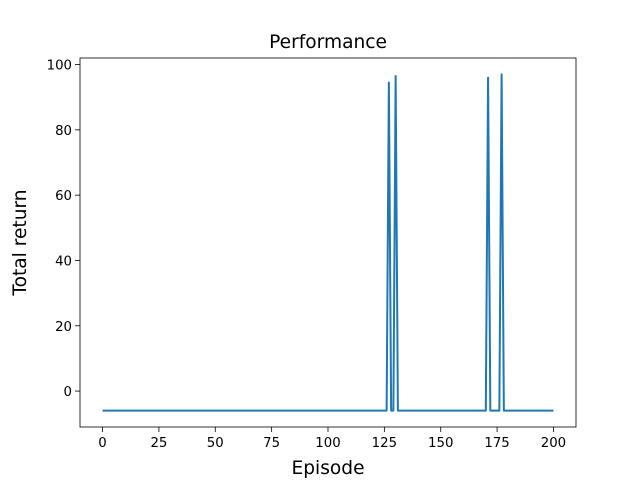  Describe the element at coordinates (158, 443) in the screenshot. I see `x-tick-label: 25` at that location.